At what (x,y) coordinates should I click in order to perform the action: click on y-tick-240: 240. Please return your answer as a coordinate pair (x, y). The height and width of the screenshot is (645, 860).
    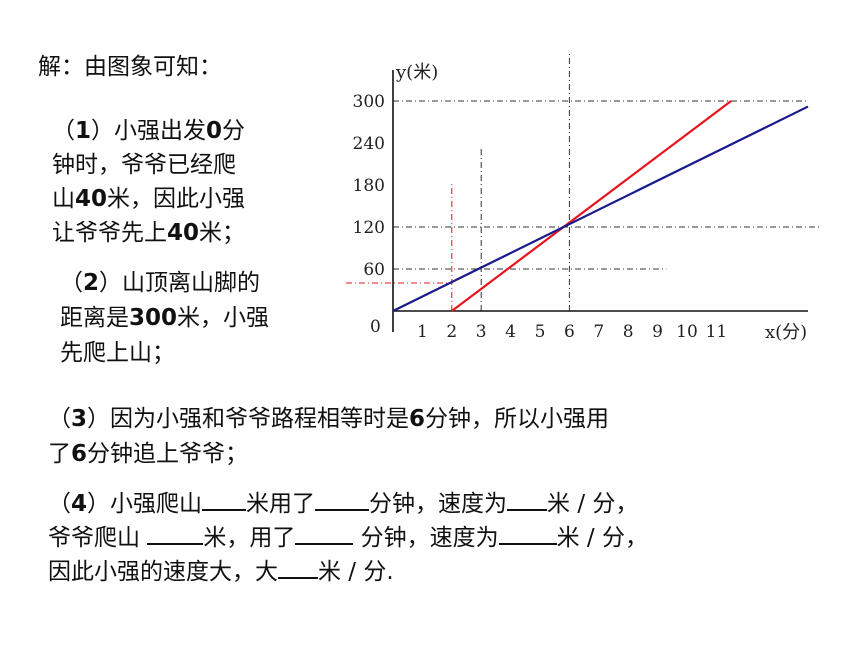
    Looking at the image, I should click on (369, 144).